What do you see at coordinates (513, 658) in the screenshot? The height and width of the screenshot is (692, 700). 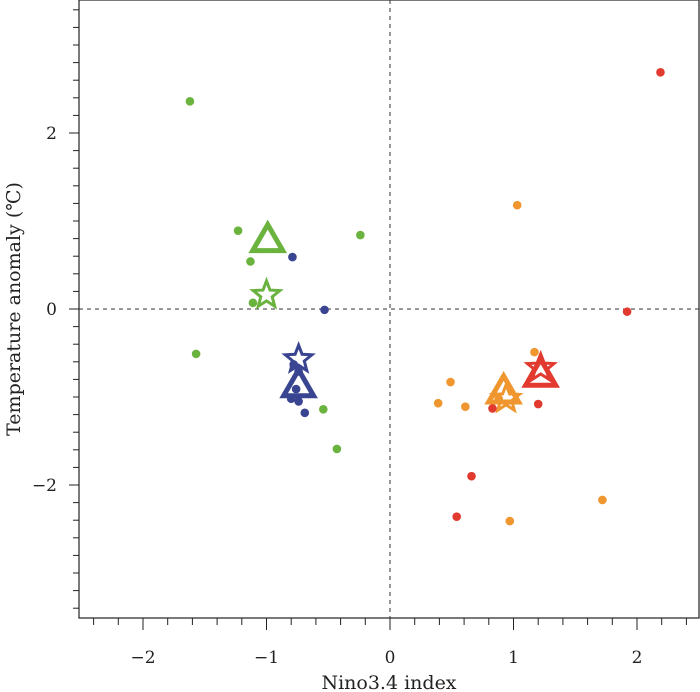 I see `x-tick-label: 1` at bounding box center [513, 658].